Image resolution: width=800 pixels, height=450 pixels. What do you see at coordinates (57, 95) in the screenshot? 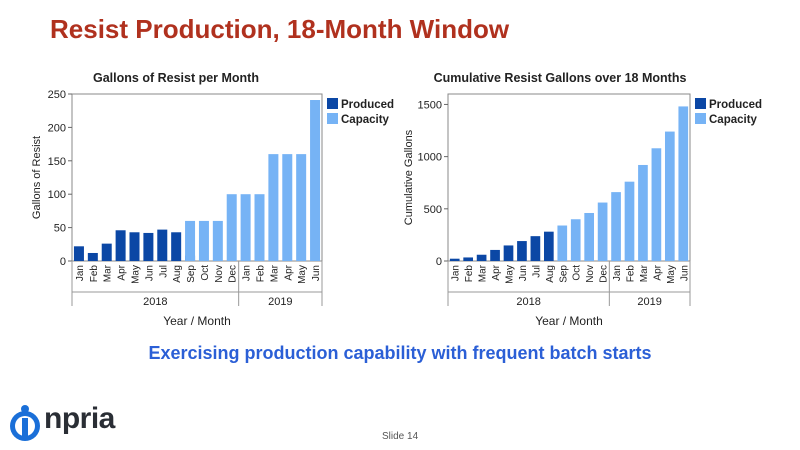
I see `y-tick-label: 250` at bounding box center [57, 95].